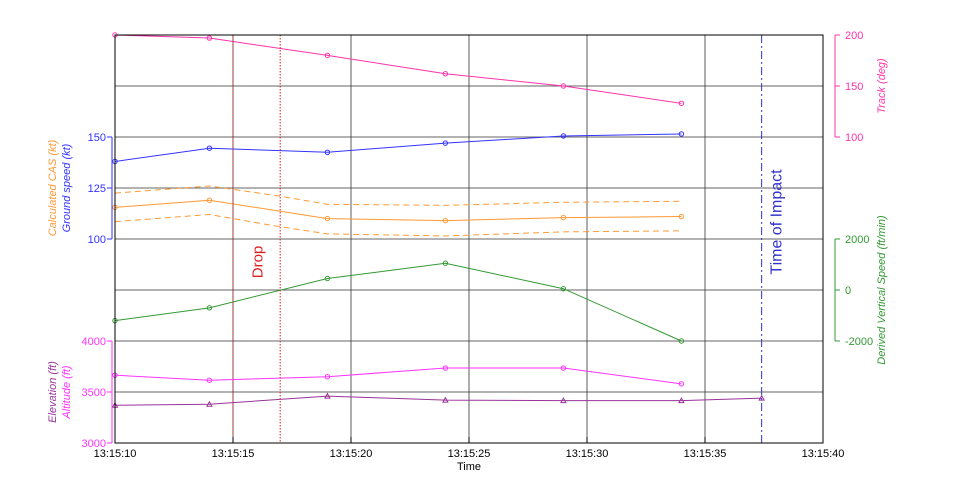 The image size is (954, 492). Describe the element at coordinates (53, 392) in the screenshot. I see `altitude-ylabel-secondary: Elevation (ft)` at that location.